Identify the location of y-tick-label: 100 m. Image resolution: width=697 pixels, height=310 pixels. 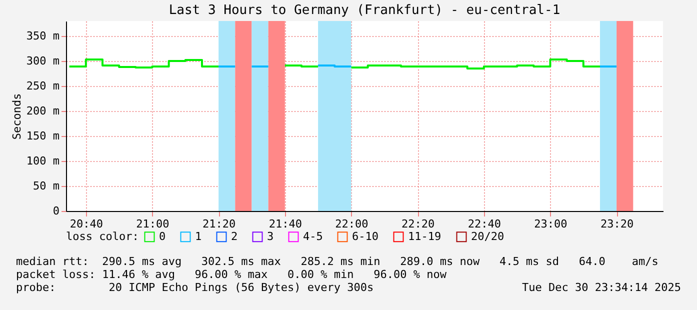
(43, 161).